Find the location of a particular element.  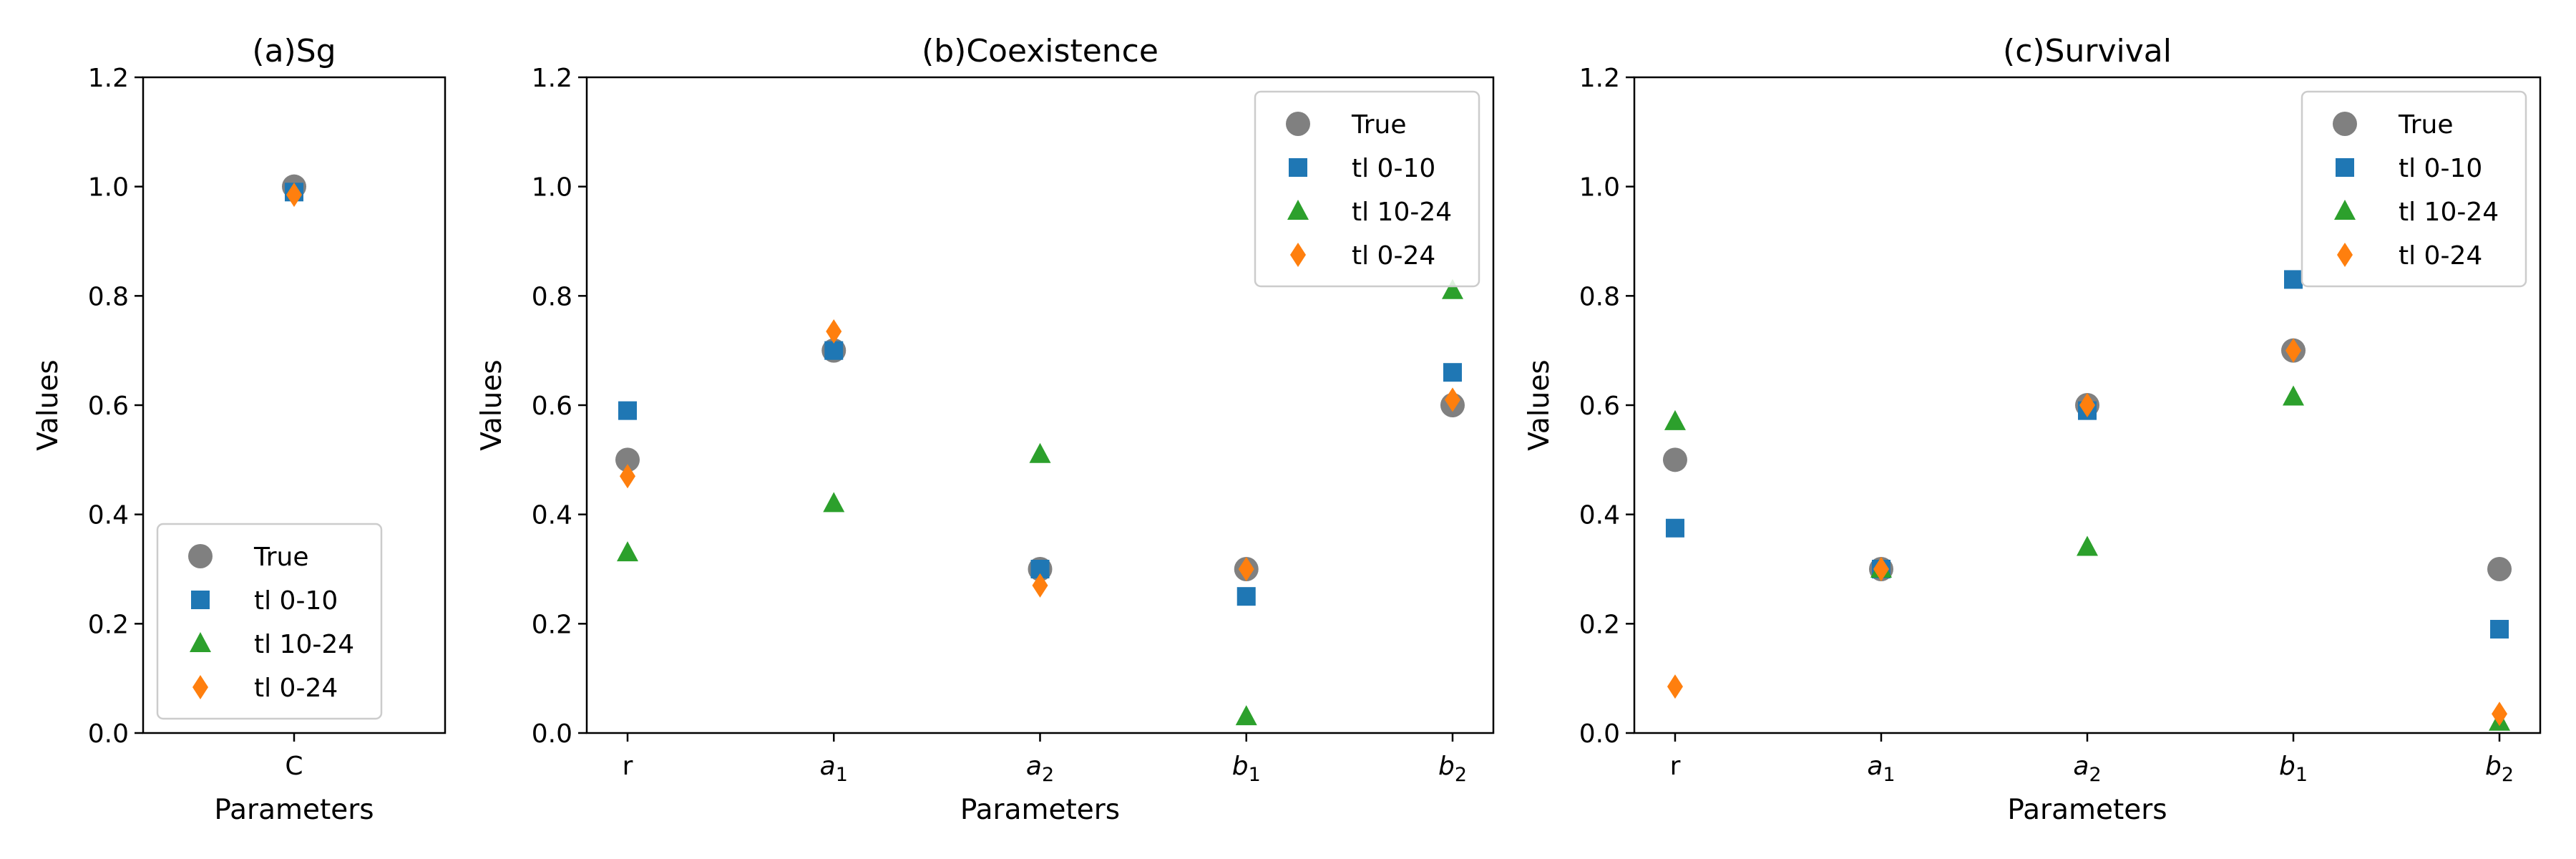

chart-title: (a)Sg is located at coordinates (294, 51).